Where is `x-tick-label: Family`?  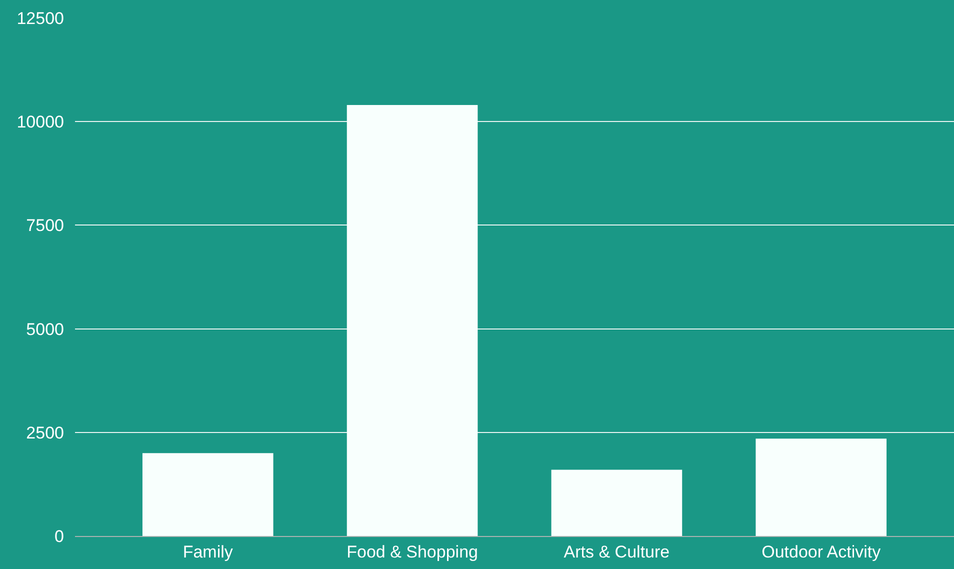 x-tick-label: Family is located at coordinates (208, 552).